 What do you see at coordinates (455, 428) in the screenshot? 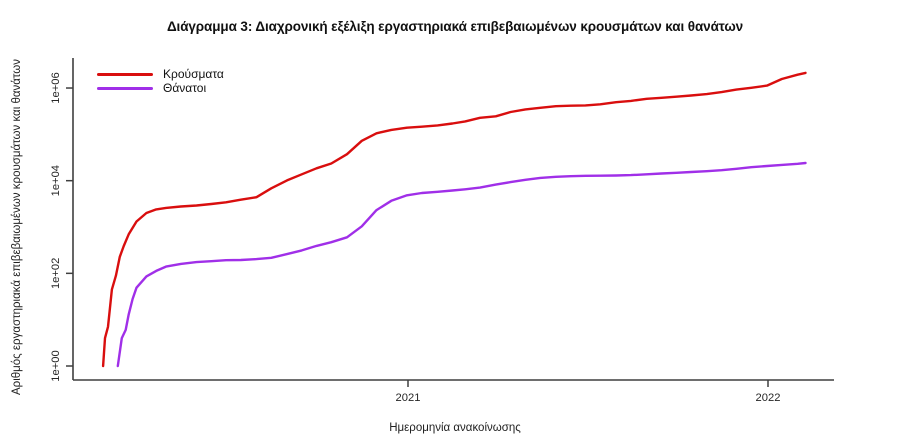
I see `x-axis-title: Ημερομηνία ανακοίνωσης` at bounding box center [455, 428].